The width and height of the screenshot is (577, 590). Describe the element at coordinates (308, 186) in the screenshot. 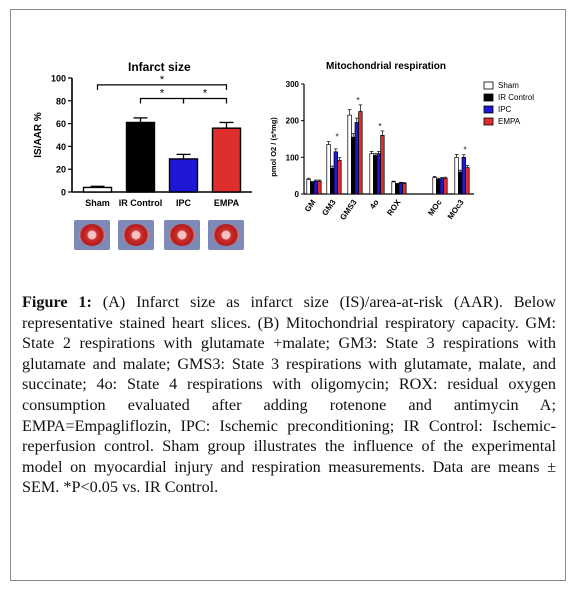

I see `bar-gm-sham` at that location.